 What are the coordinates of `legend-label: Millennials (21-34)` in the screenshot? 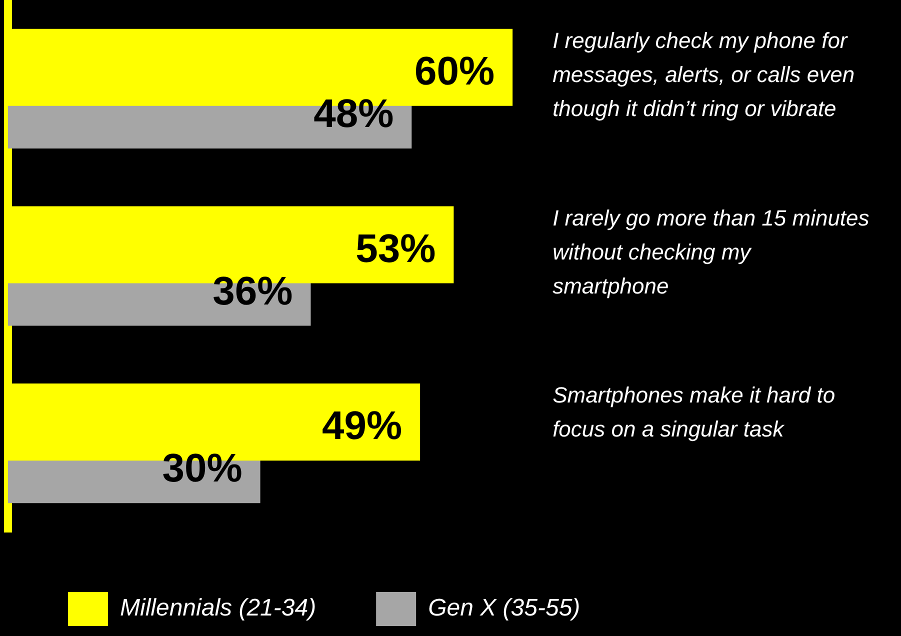 It's located at (218, 608).